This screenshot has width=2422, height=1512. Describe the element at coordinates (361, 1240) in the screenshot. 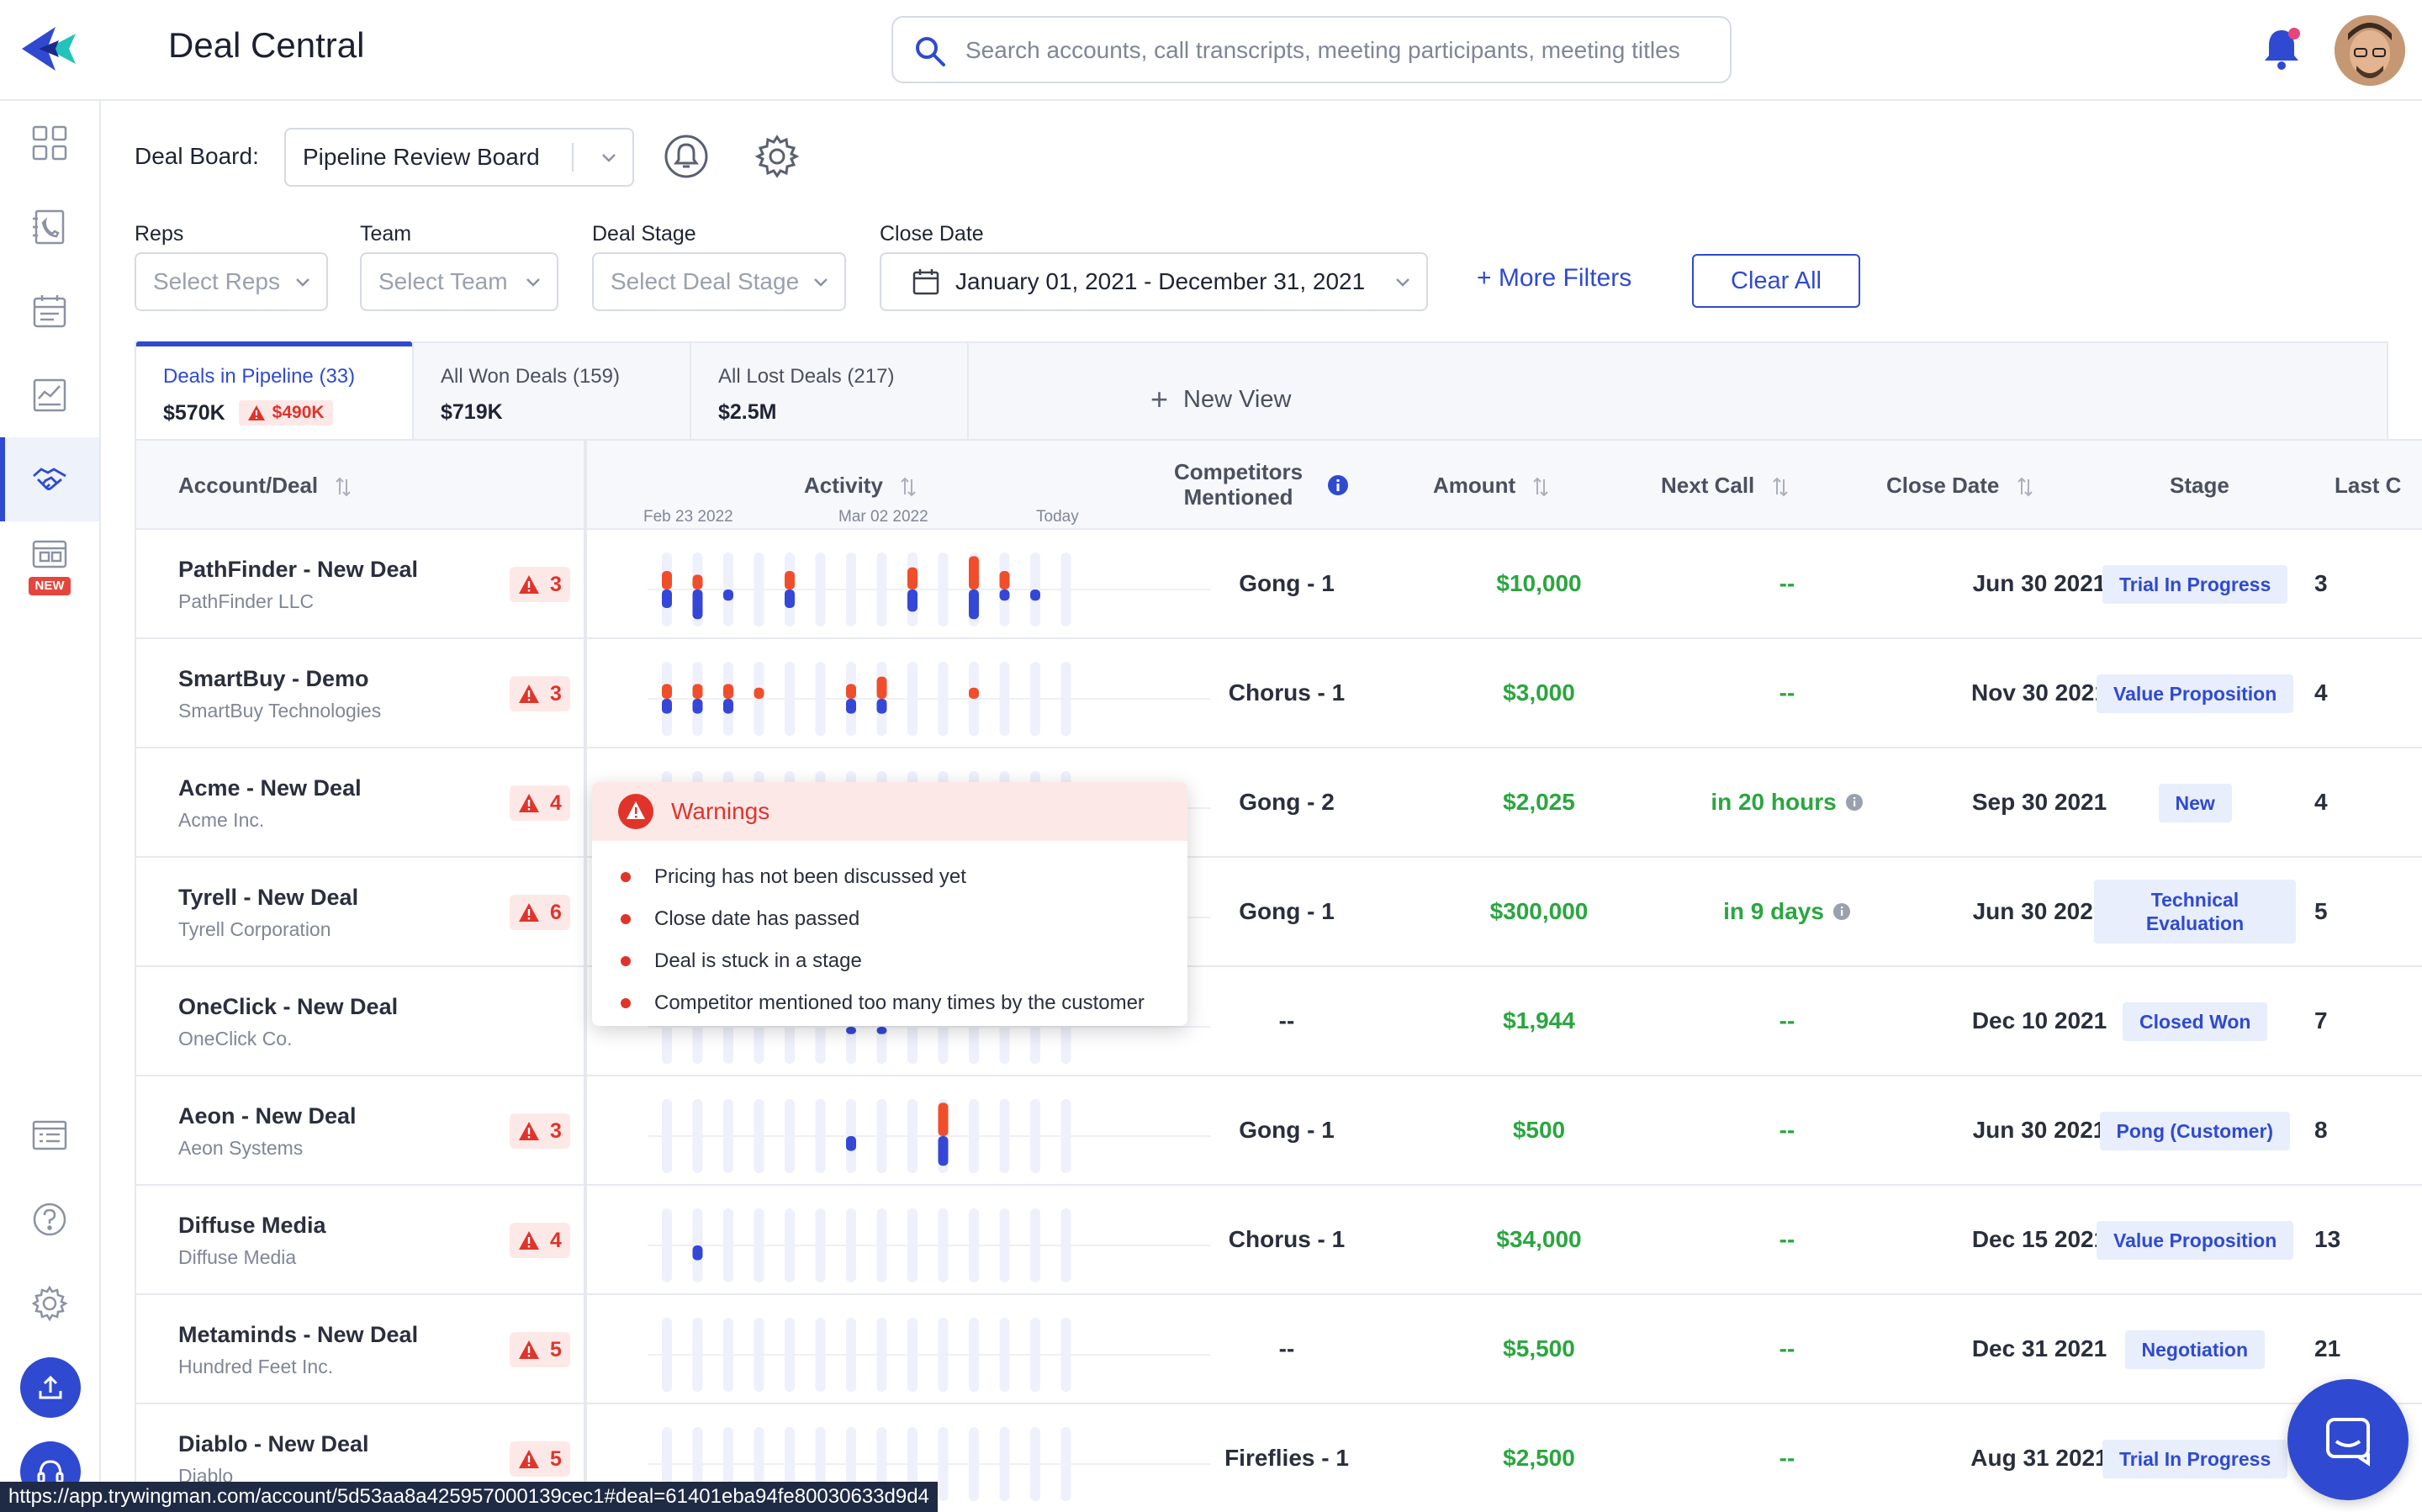

I see `deal-cell: Diffuse Media Diffuse Media 4` at that location.